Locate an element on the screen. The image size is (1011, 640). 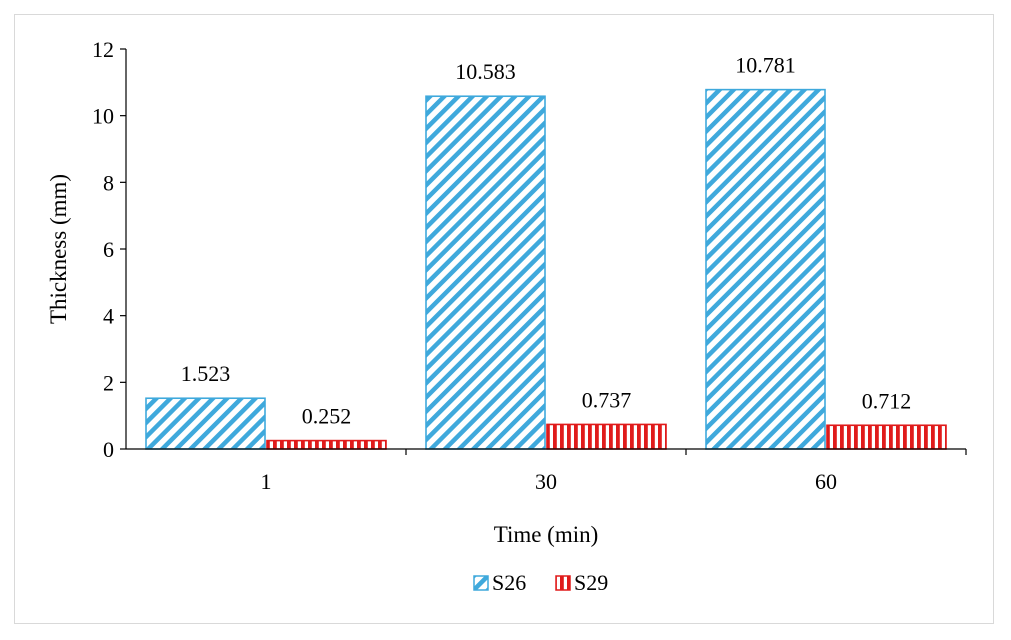
legend-item-s29: S29 is located at coordinates (581, 582).